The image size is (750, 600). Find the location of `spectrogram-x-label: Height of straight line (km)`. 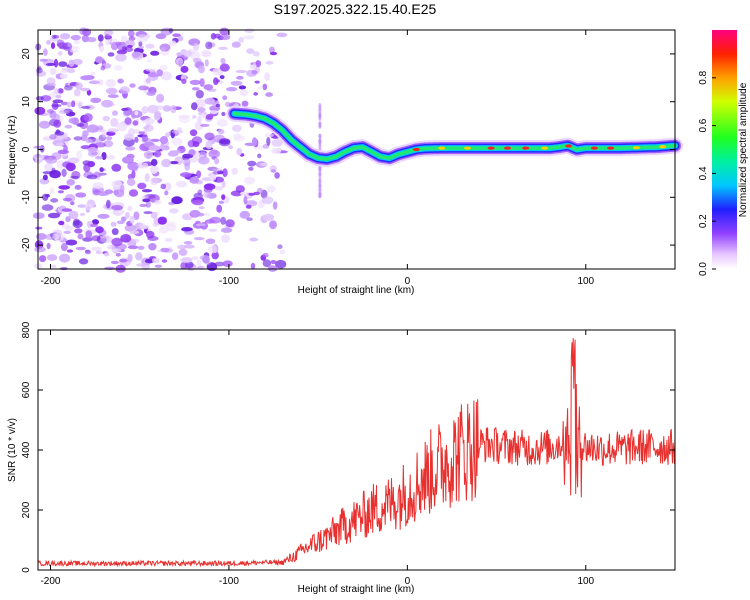

spectrogram-x-label: Height of straight line (km) is located at coordinates (356, 290).